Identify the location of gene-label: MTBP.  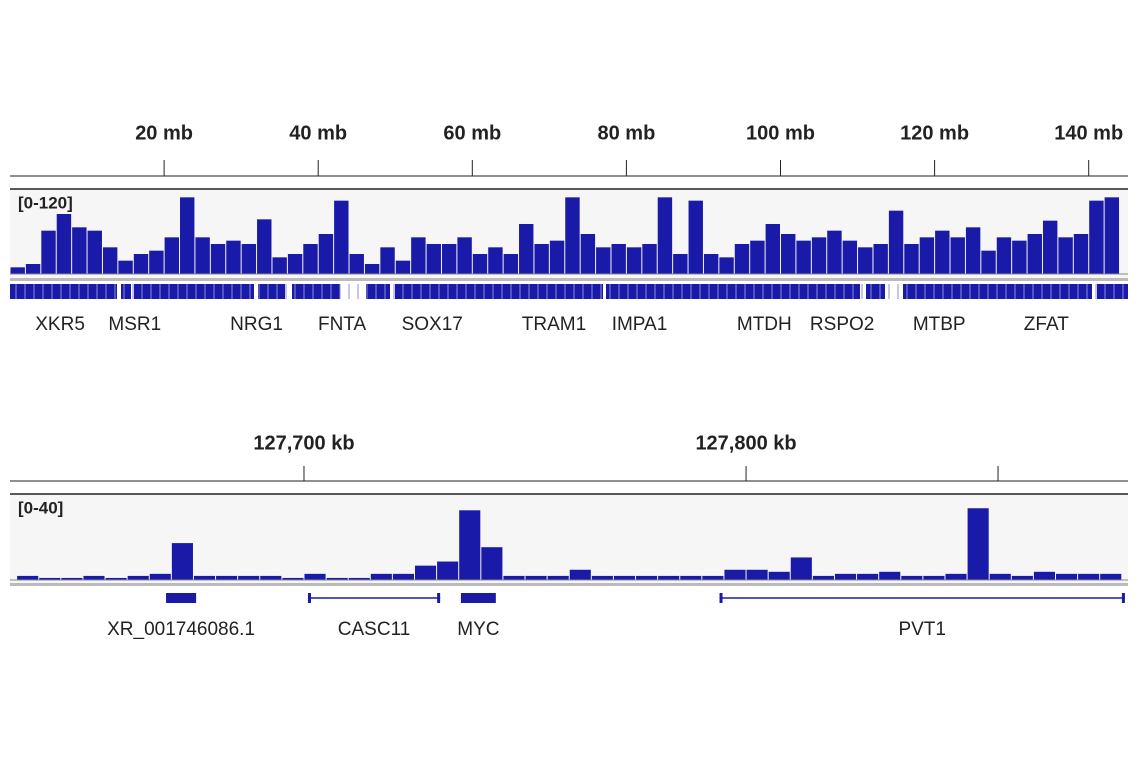
(939, 324).